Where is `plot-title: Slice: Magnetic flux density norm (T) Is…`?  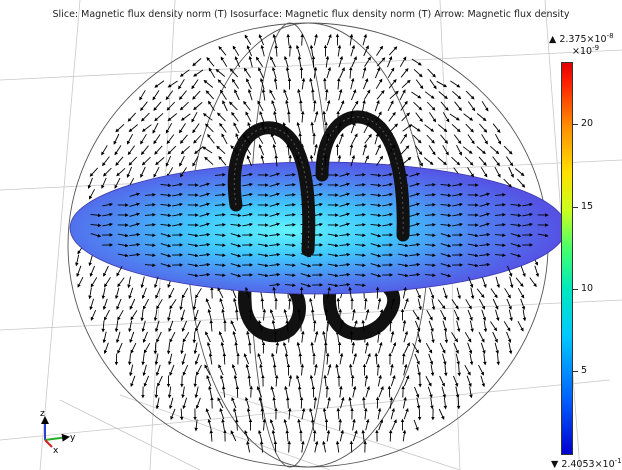
plot-title: Slice: Magnetic flux density norm (T) Is… is located at coordinates (311, 14).